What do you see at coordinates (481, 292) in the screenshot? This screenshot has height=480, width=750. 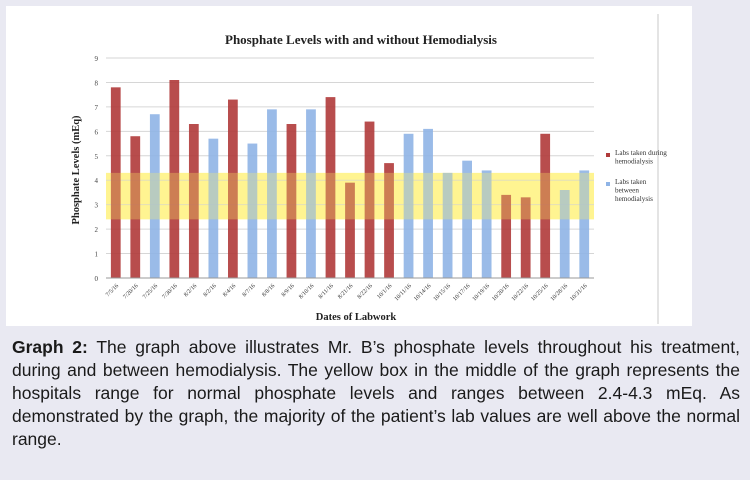 I see `x-tick-label: 10/19/16` at bounding box center [481, 292].